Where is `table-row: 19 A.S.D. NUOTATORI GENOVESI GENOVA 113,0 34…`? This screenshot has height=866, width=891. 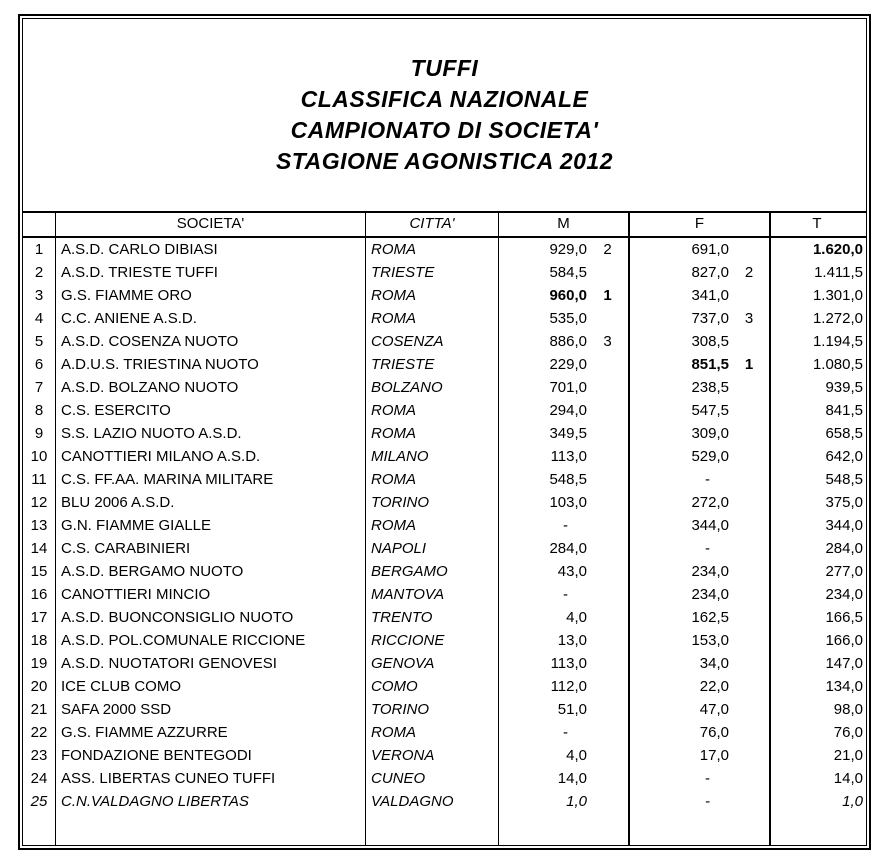 table-row: 19 A.S.D. NUOTATORI GENOVESI GENOVA 113,0 34… is located at coordinates (444, 663).